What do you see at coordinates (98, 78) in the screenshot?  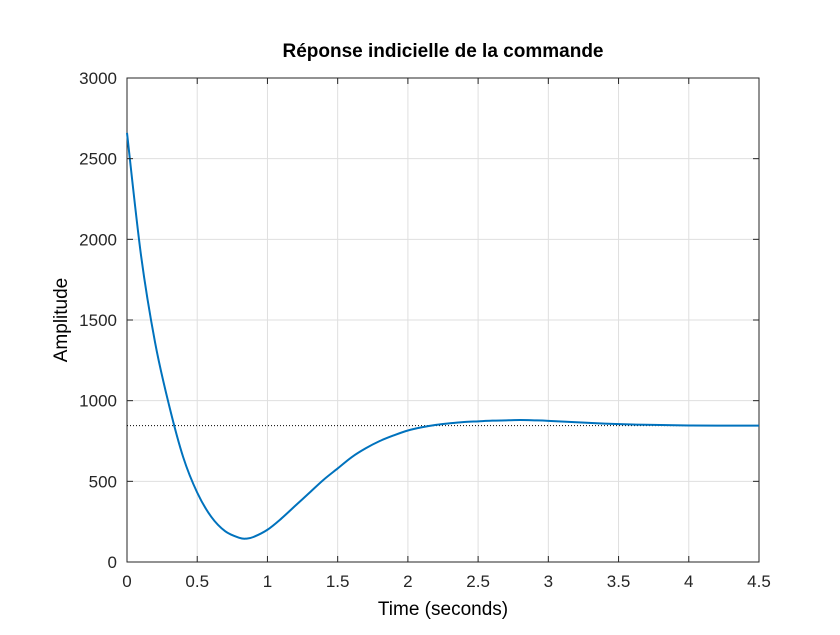 I see `y-tick-label: 3000` at bounding box center [98, 78].